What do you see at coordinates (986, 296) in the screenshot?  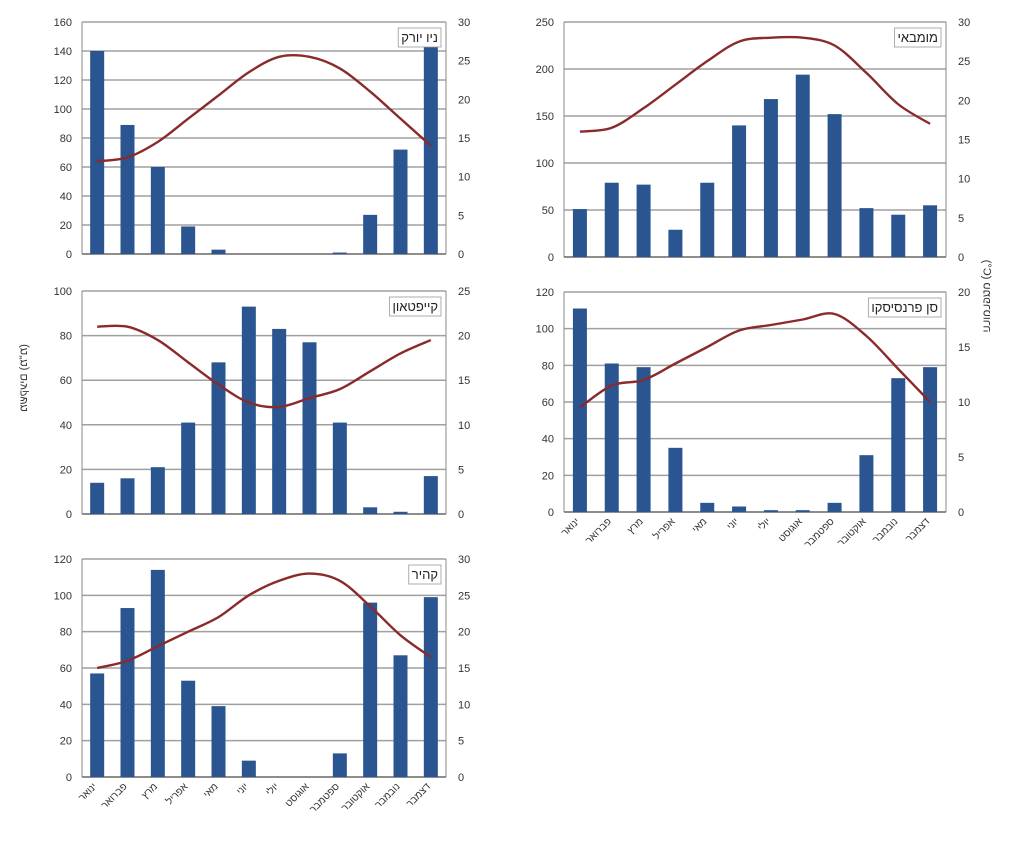 I see `temperature-axis-title: טמפרטורה (C°)` at bounding box center [986, 296].